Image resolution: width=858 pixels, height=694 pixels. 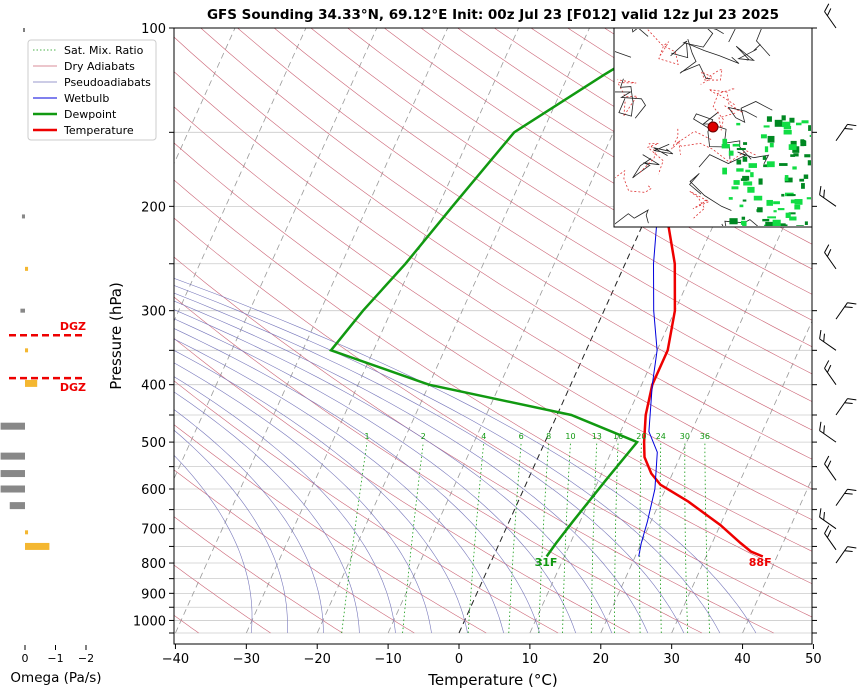 I want to click on y-tick-label: 500, so click(x=153, y=443).